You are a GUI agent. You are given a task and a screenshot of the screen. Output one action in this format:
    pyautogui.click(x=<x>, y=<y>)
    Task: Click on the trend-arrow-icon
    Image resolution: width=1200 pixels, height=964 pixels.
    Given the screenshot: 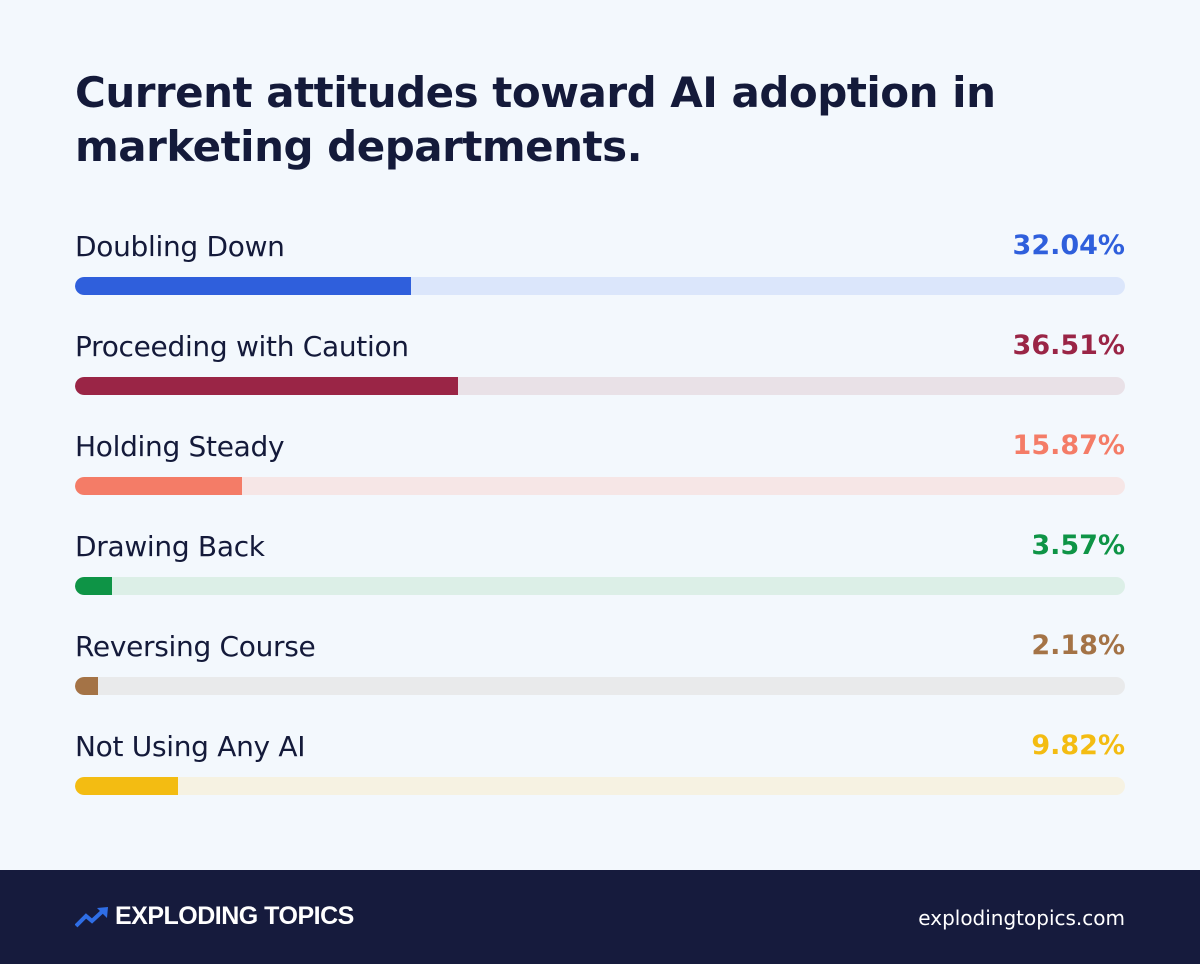 What is the action you would take?
    pyautogui.click(x=91, y=916)
    